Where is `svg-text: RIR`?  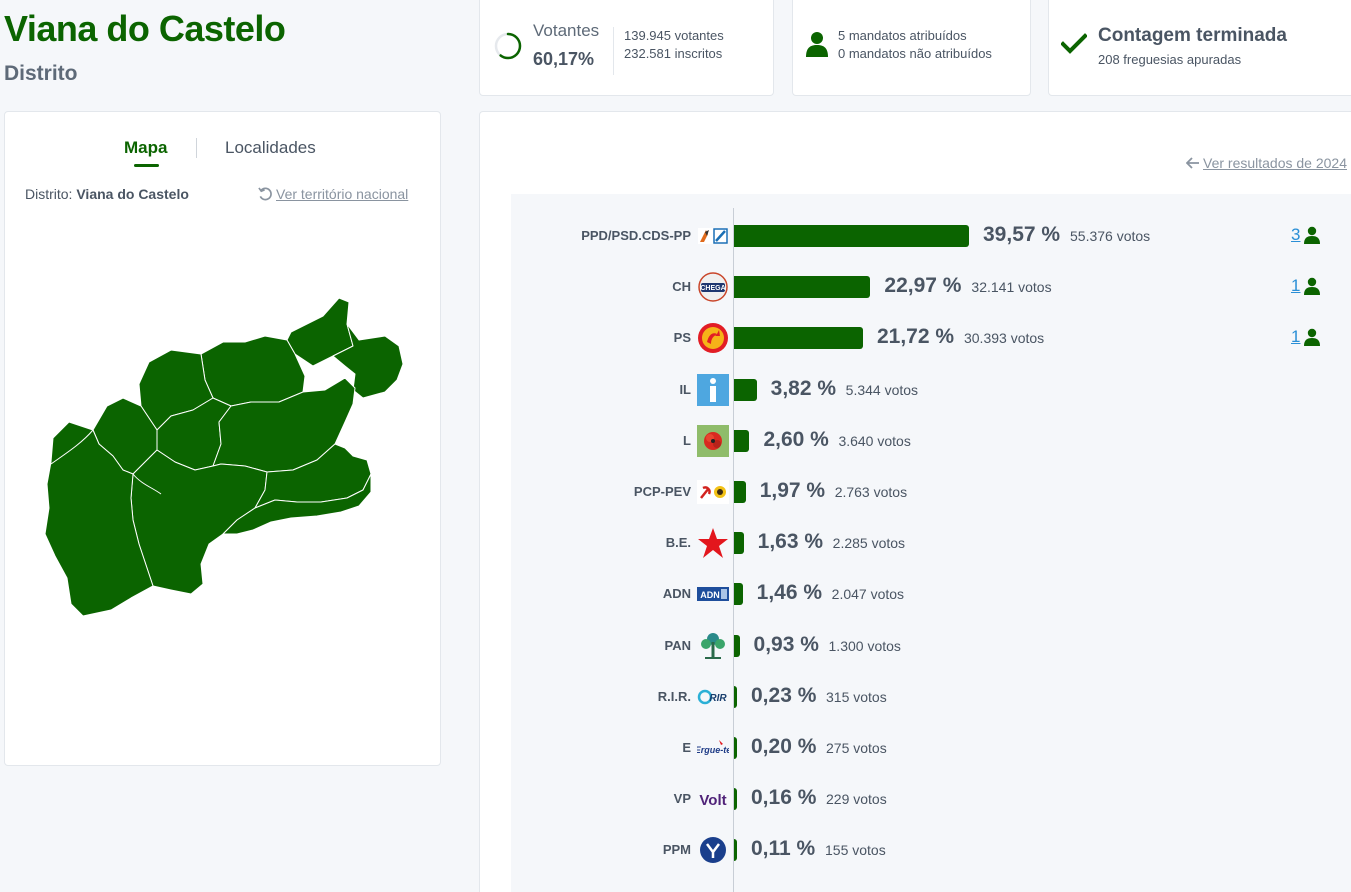
svg-text: RIR is located at coordinates (718, 698).